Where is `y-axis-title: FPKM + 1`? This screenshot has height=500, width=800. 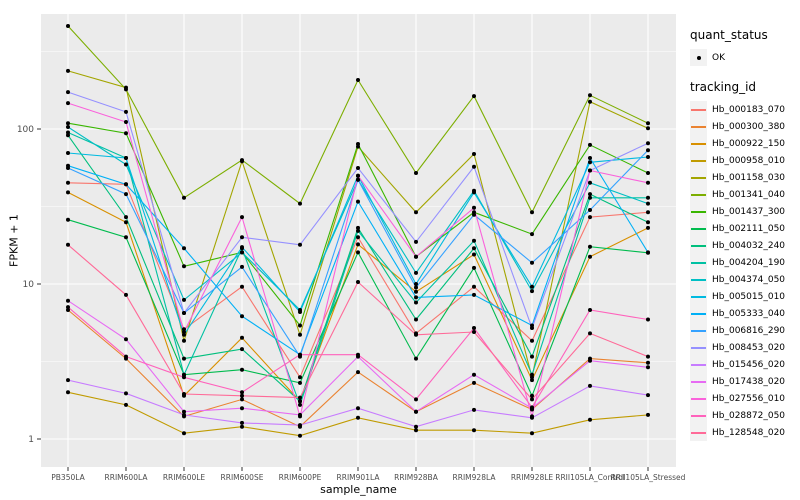
y-axis-title: FPKM + 1 is located at coordinates (14, 240).